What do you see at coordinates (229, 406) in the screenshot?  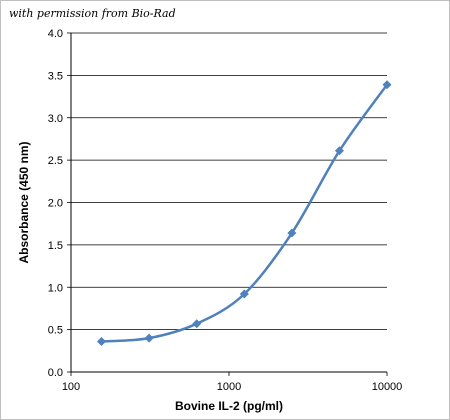 I see `x-axis-title: Bovine IL-2 (pg/ml)` at bounding box center [229, 406].